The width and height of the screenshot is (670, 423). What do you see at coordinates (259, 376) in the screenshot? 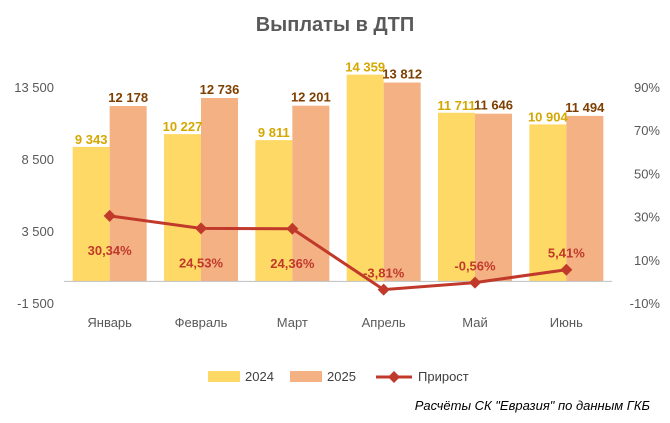
I see `legend-label-2024: 2024` at bounding box center [259, 376].